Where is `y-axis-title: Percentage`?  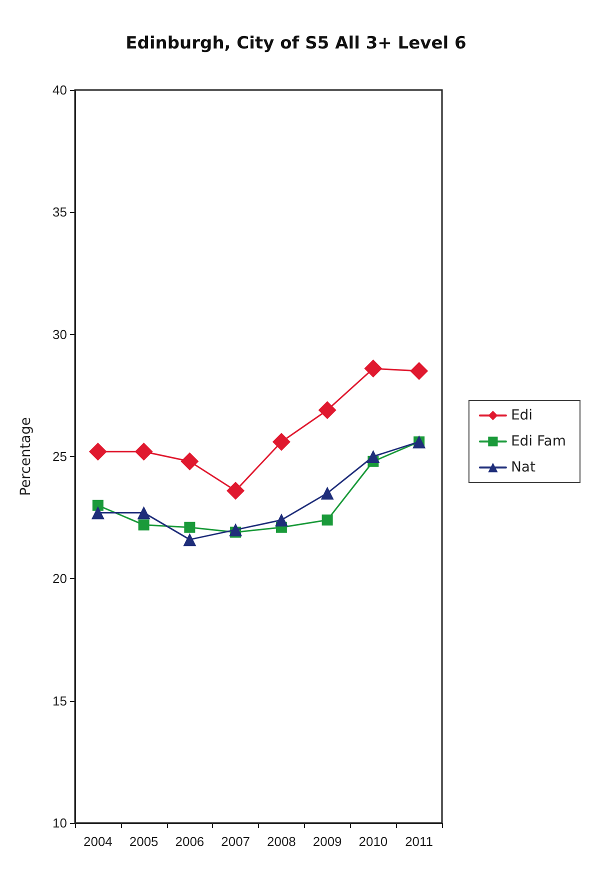
y-axis-title: Percentage is located at coordinates (26, 456).